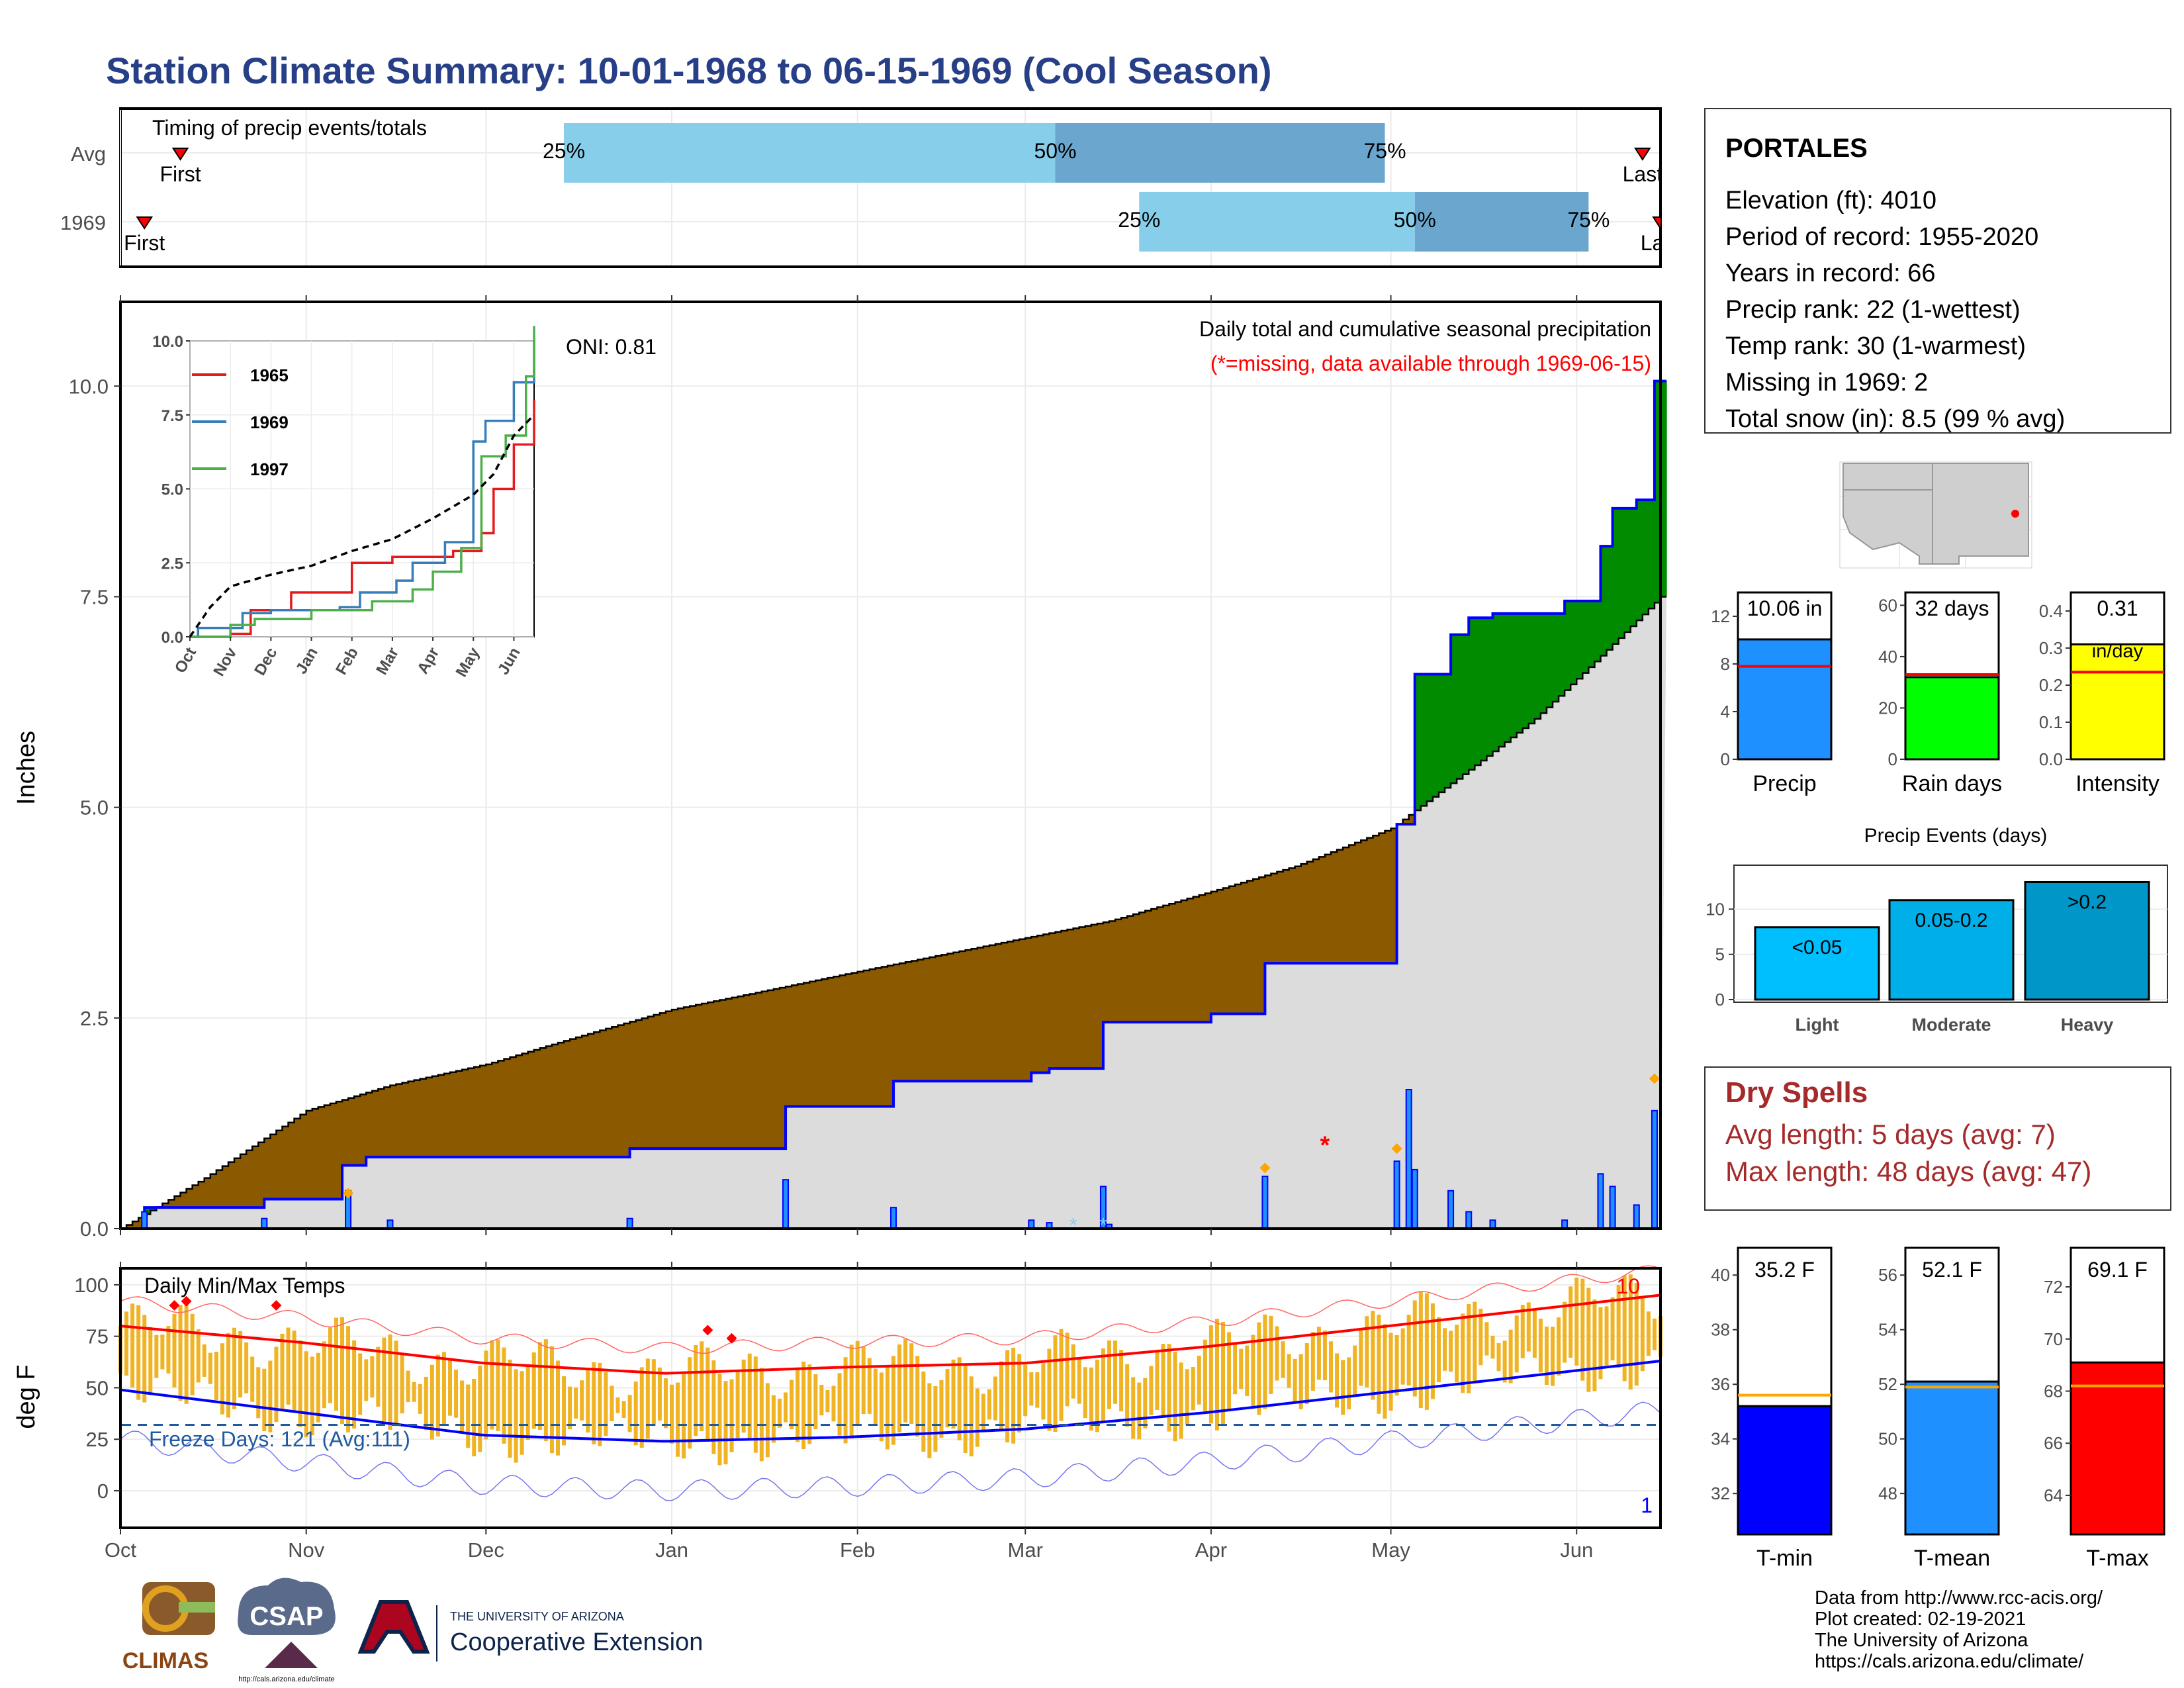 This screenshot has width=2184, height=1688. I want to click on temp-summary-bar-t-min, so click(1785, 1470).